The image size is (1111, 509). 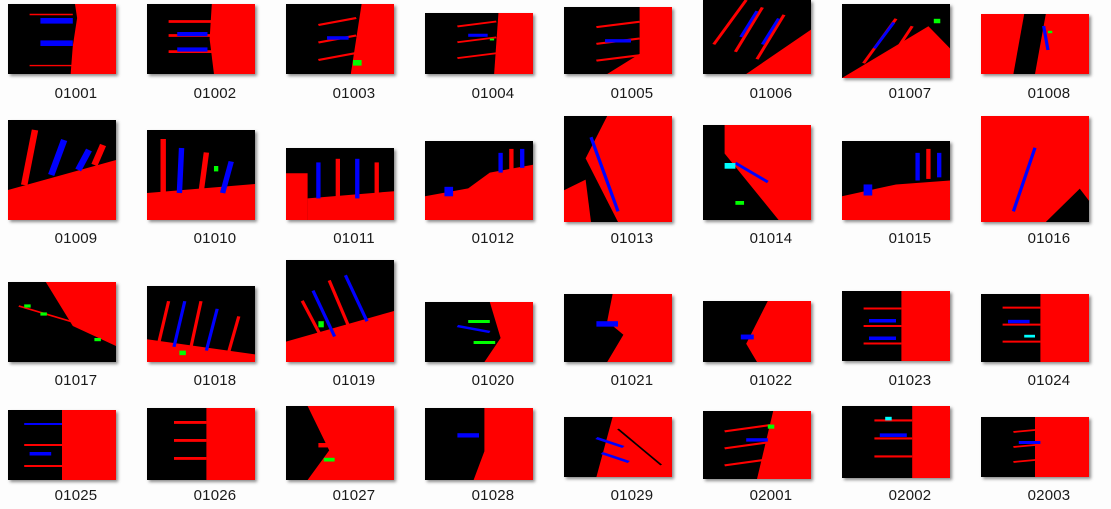 What do you see at coordinates (493, 380) in the screenshot?
I see `file-name-label: 01020` at bounding box center [493, 380].